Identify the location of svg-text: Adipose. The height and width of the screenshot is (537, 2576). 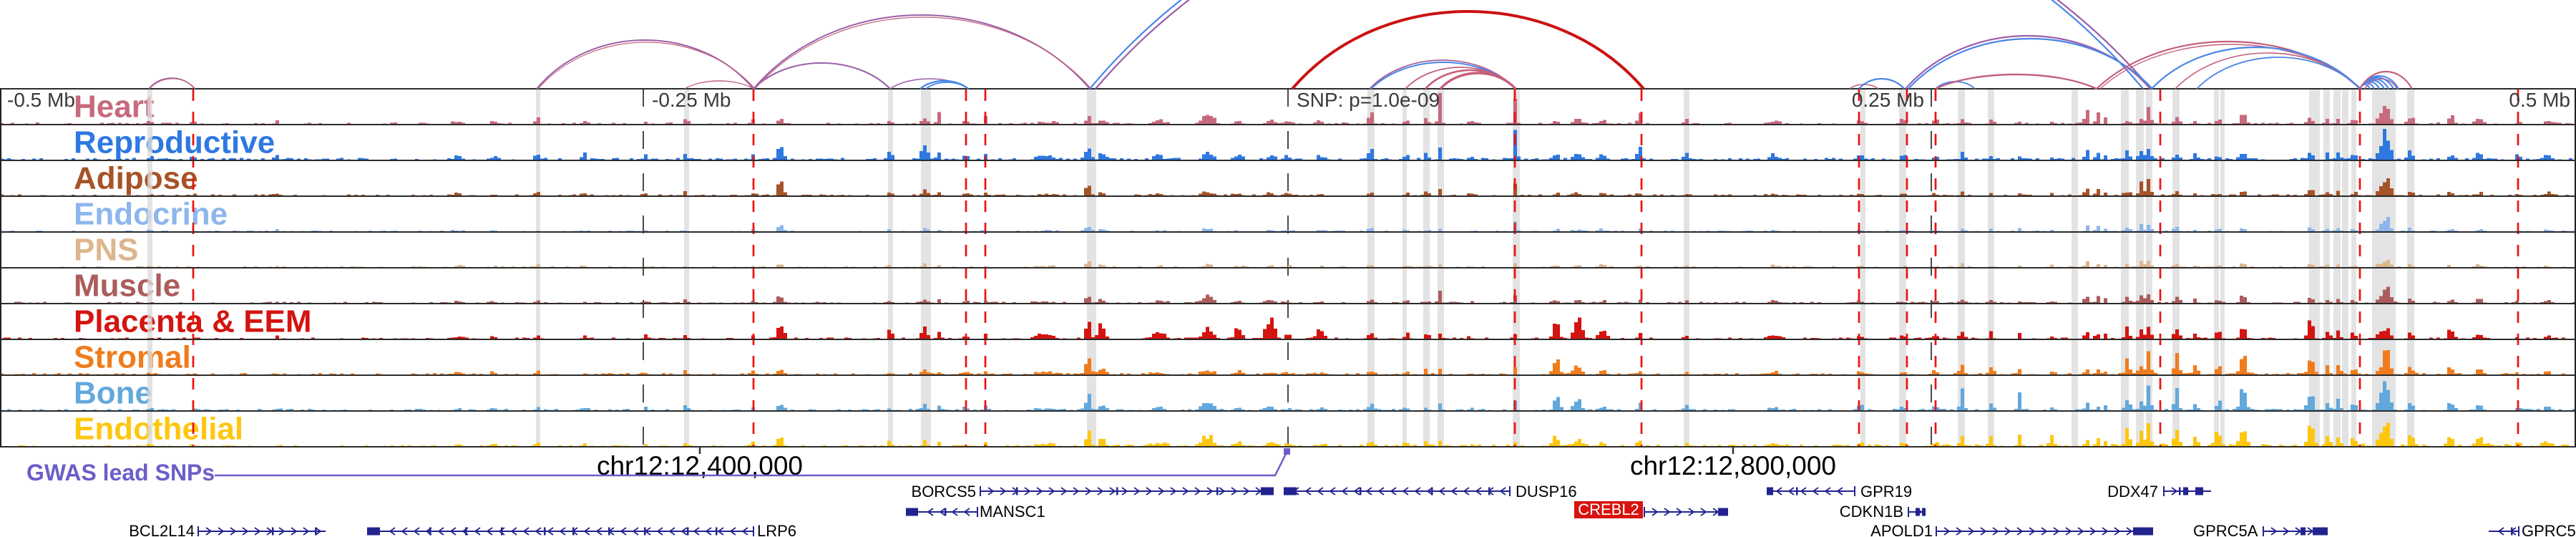
(136, 178).